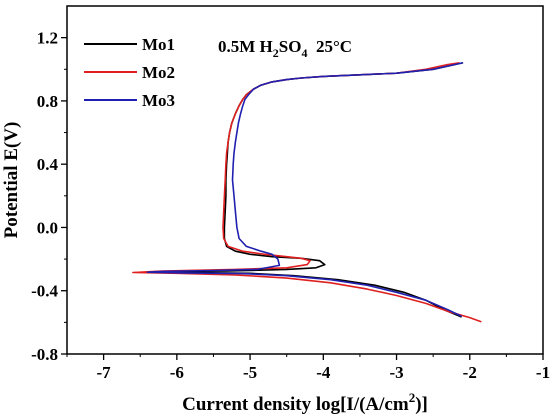 Image resolution: width=550 pixels, height=418 pixels. Describe the element at coordinates (250, 372) in the screenshot. I see `x-tick-label: -5` at that location.